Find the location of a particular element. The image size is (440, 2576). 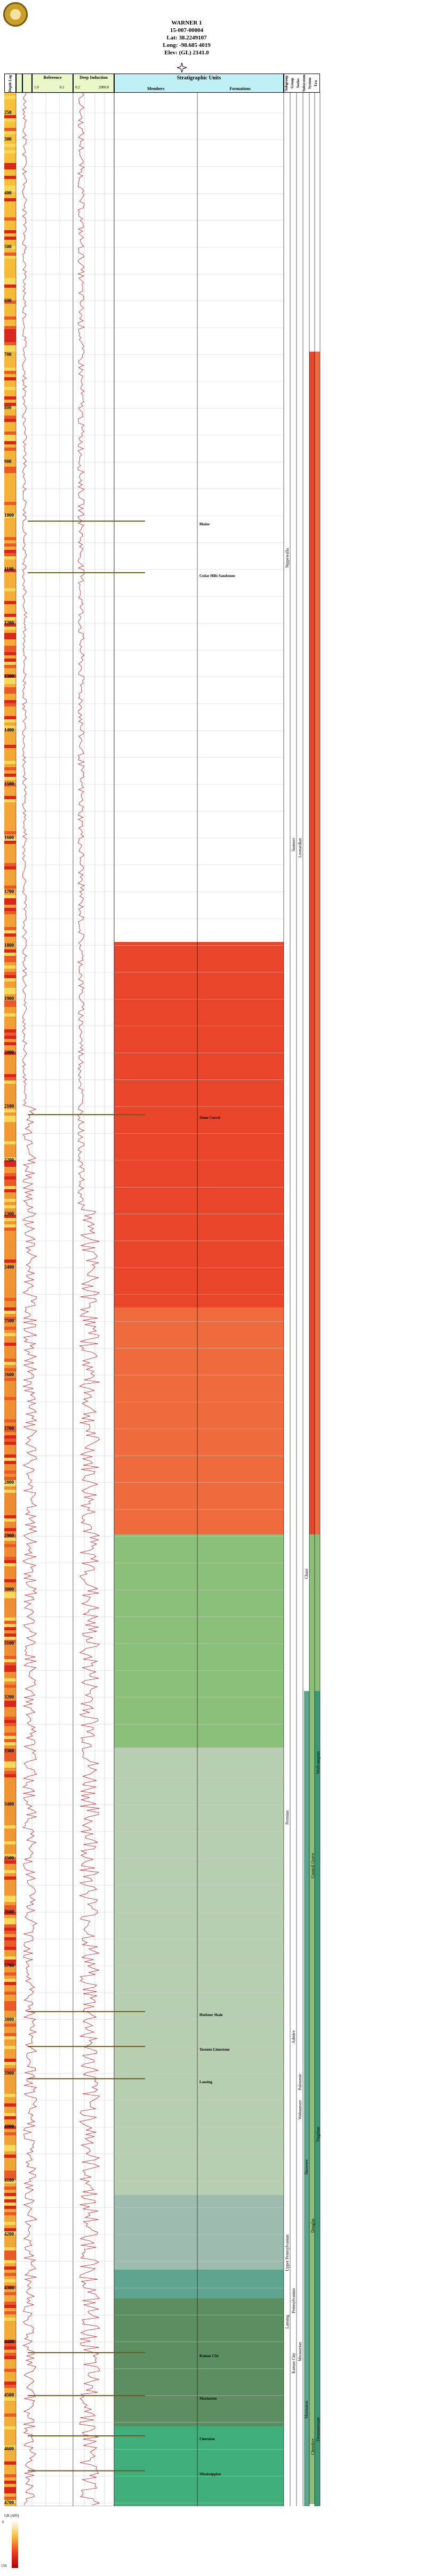

depth-label: 1200 is located at coordinates (9, 622).